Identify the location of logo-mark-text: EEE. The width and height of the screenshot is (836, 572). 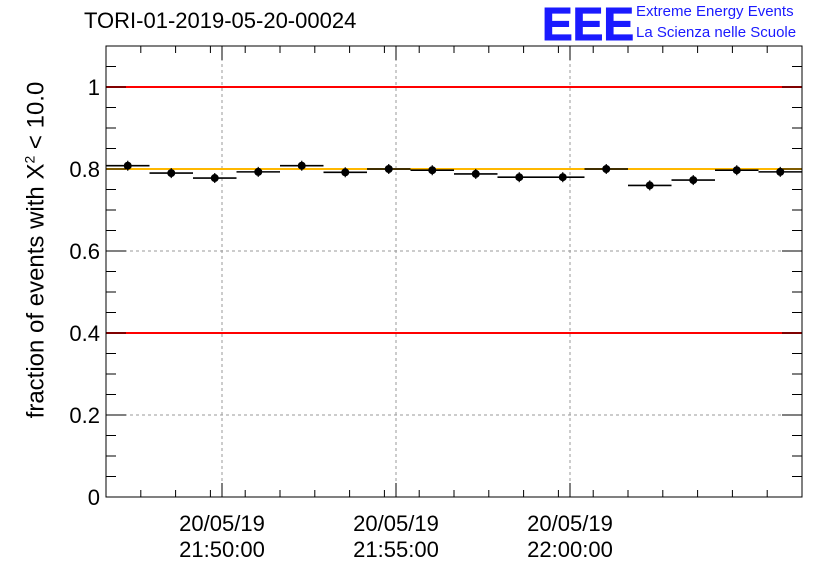
(588, 24).